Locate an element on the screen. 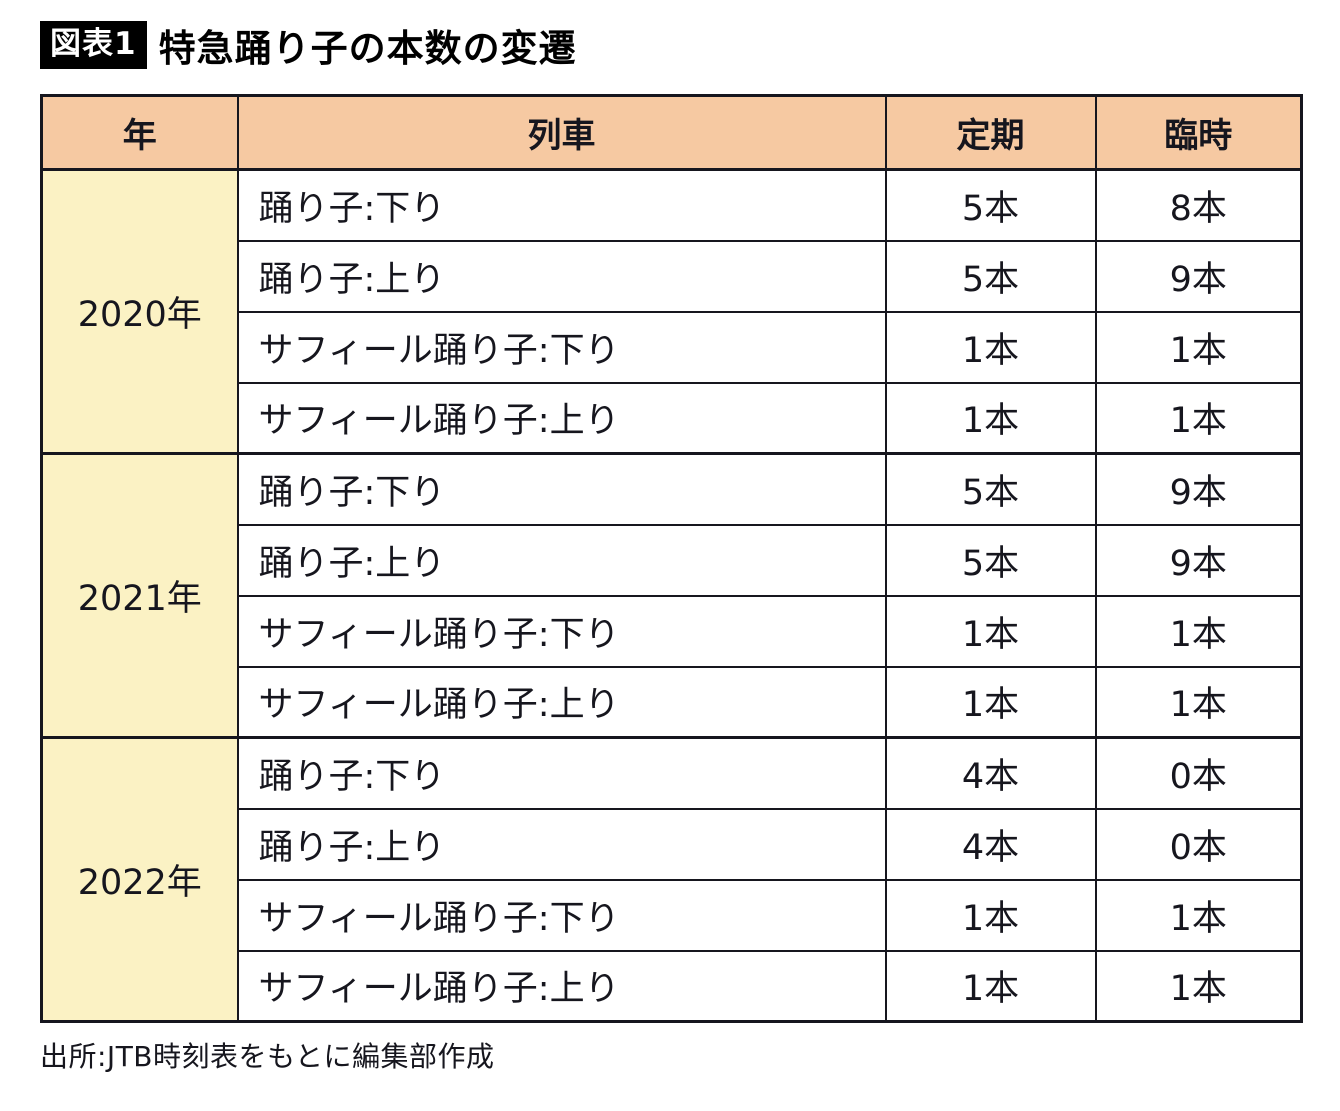  extra-cell: 8本 is located at coordinates (1198, 205).